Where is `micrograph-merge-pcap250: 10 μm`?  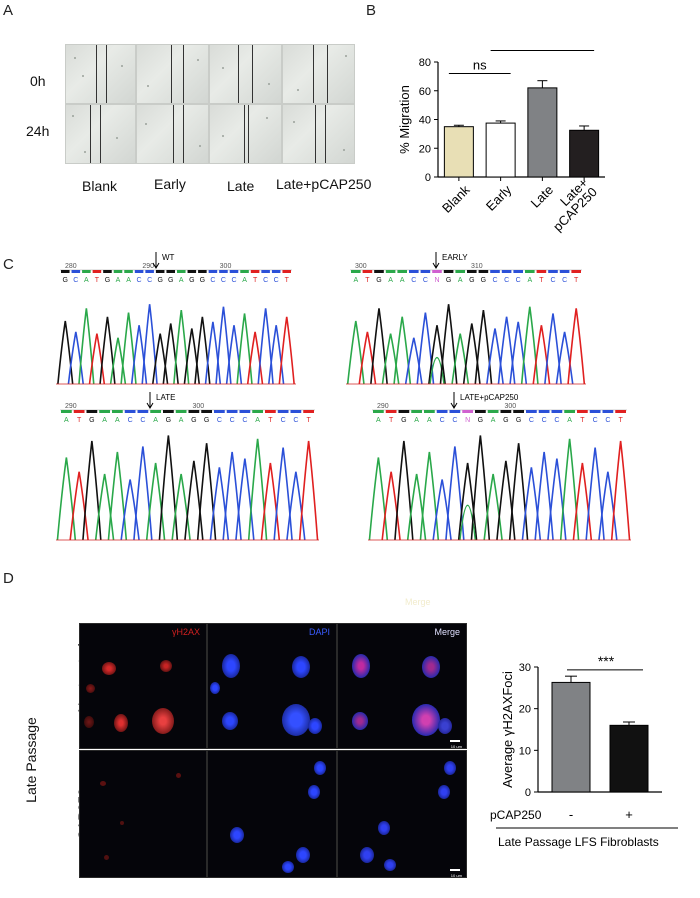
micrograph-merge-pcap250: 10 μm is located at coordinates (402, 814).